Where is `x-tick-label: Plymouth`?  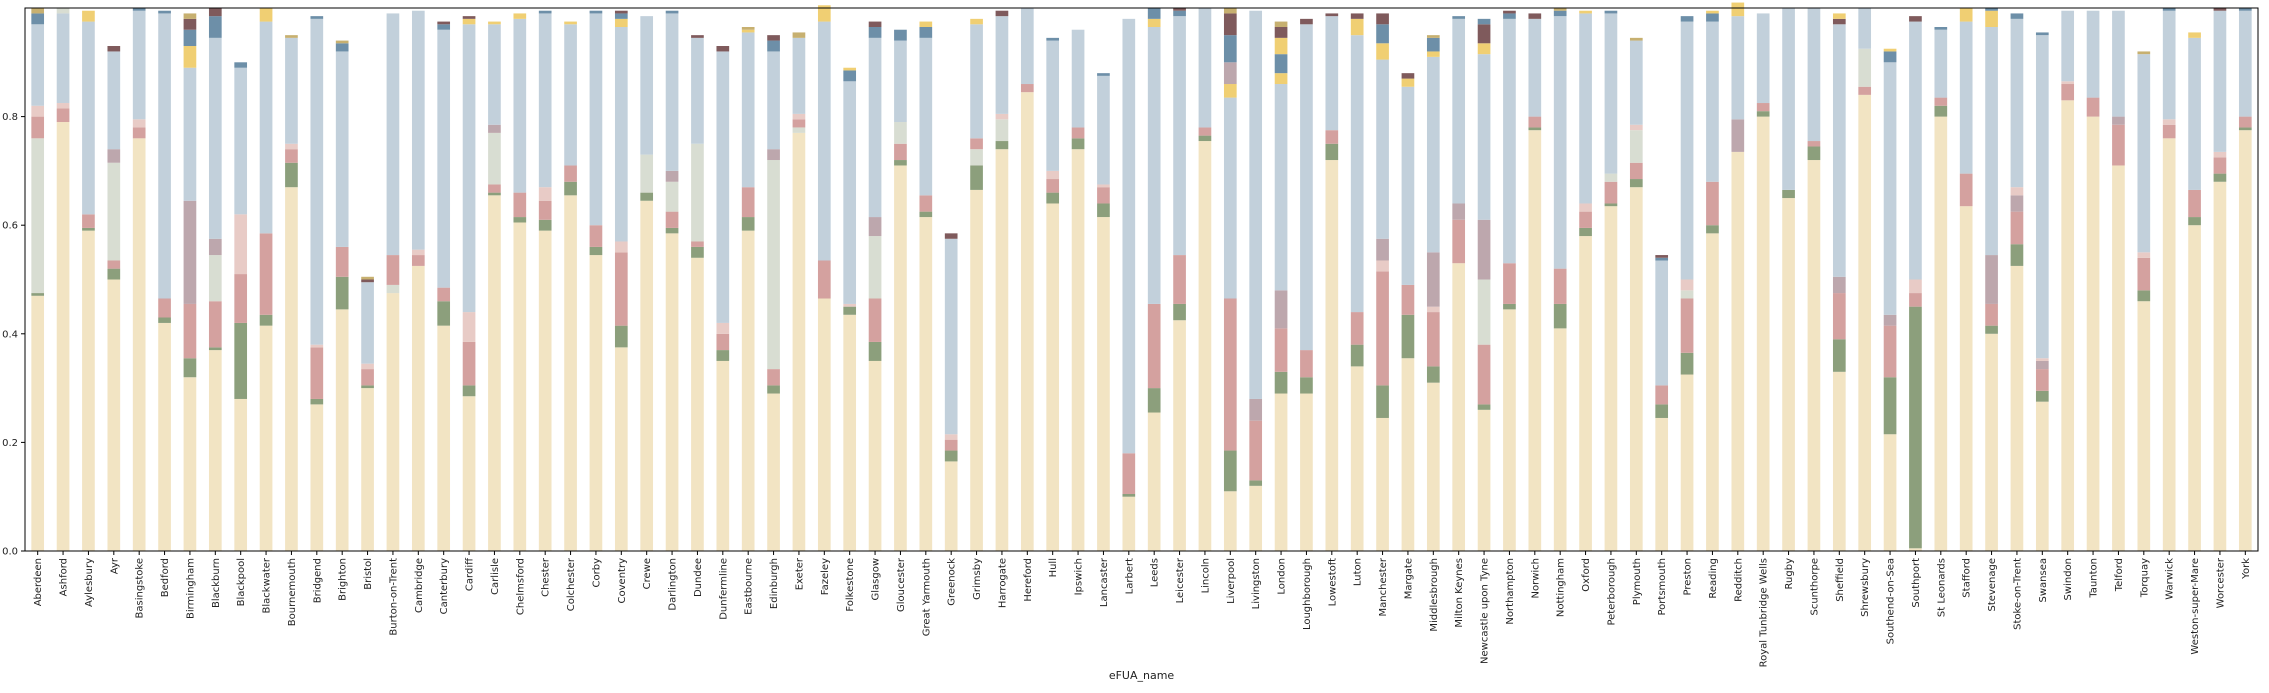 x-tick-label: Plymouth is located at coordinates (1637, 581).